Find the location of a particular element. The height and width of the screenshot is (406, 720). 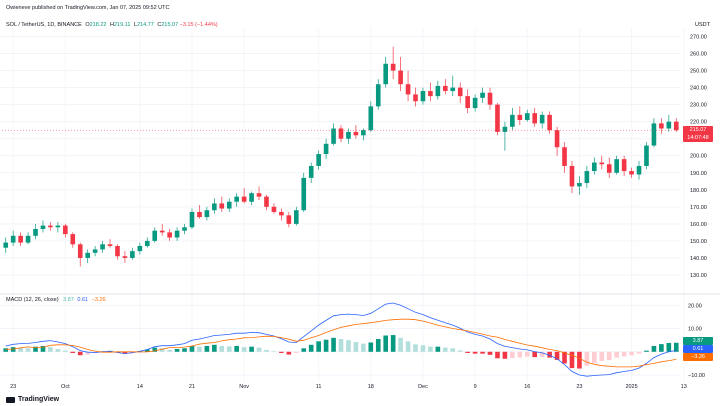

macd-axis-tick: 20.00 is located at coordinates (695, 306).